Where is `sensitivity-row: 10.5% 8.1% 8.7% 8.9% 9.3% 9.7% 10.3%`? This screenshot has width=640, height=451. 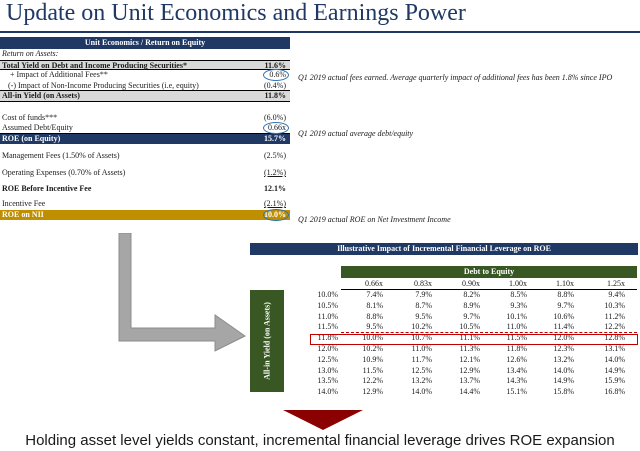
sensitivity-row: 10.5% 8.1% 8.7% 8.9% 9.3% 9.7% 10.3% is located at coordinates (470, 306).